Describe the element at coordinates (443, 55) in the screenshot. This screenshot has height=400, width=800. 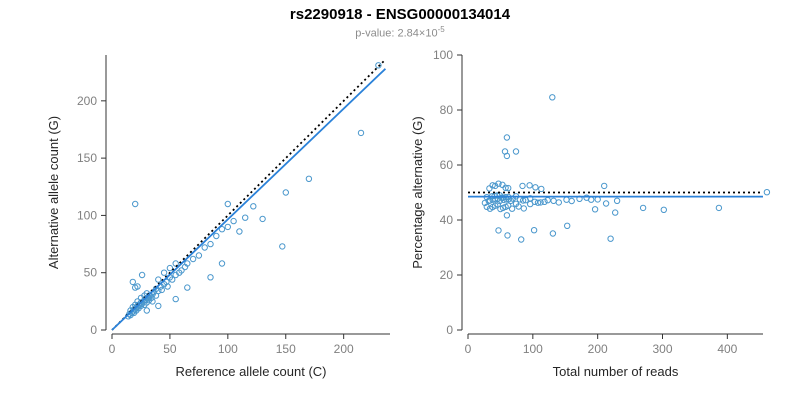
I see `y-tick-label: 100` at that location.